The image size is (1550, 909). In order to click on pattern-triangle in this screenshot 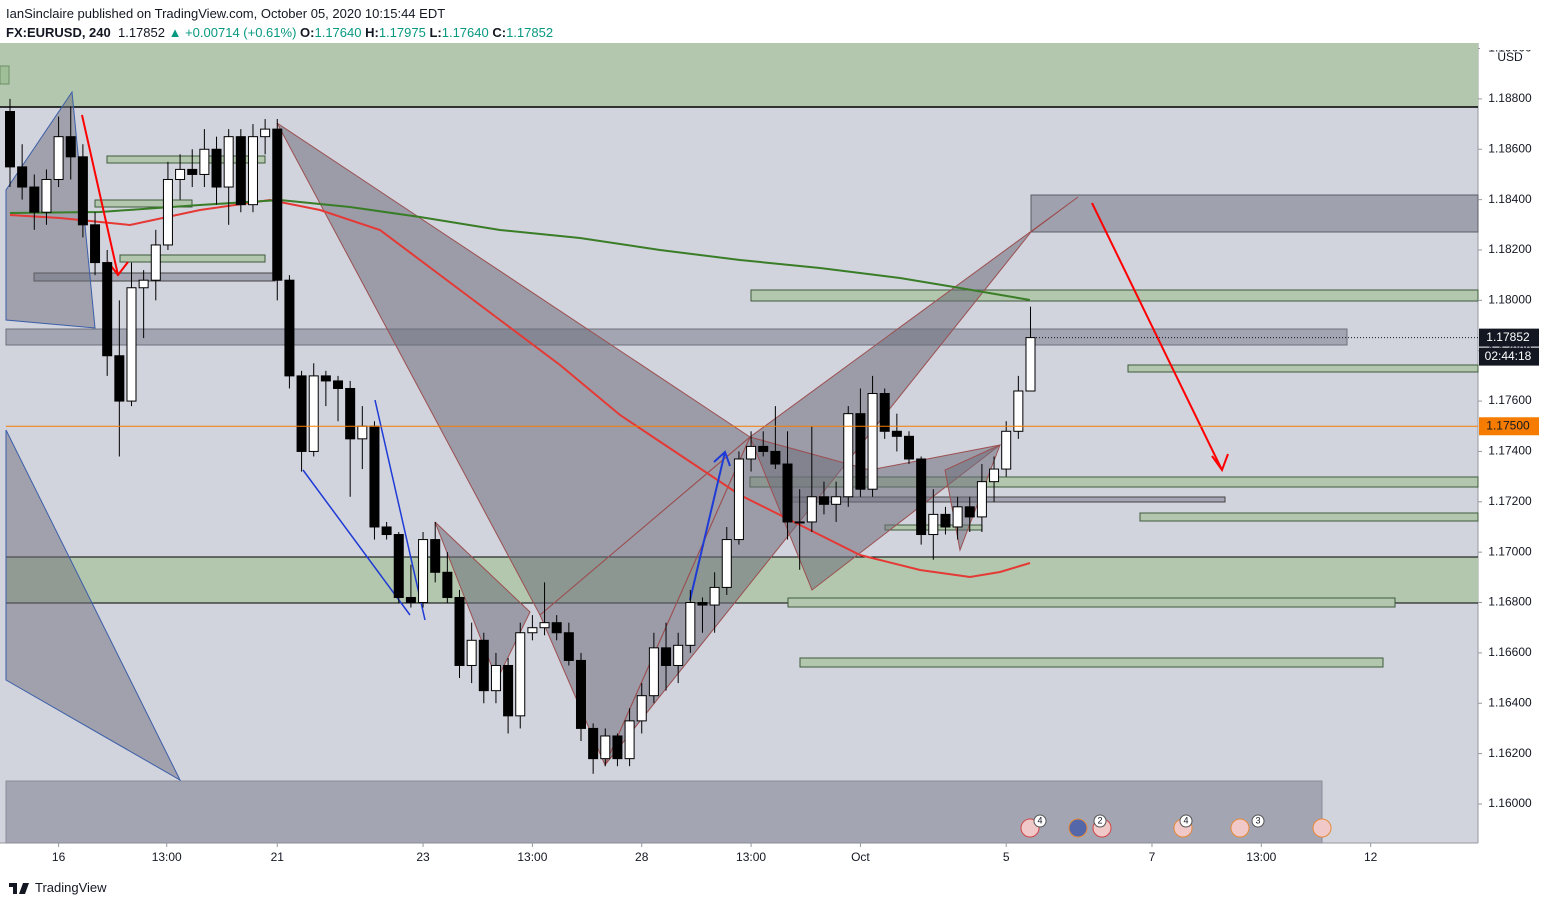, I will do `click(482, 601)`.